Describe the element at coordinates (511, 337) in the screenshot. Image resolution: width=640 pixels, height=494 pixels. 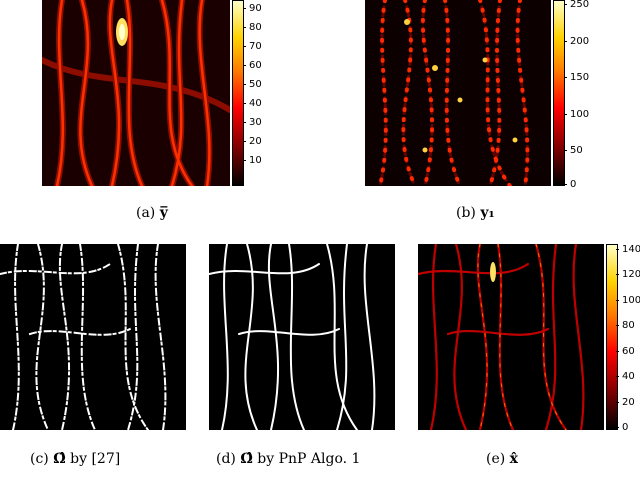
I see `panel-e-image` at that location.